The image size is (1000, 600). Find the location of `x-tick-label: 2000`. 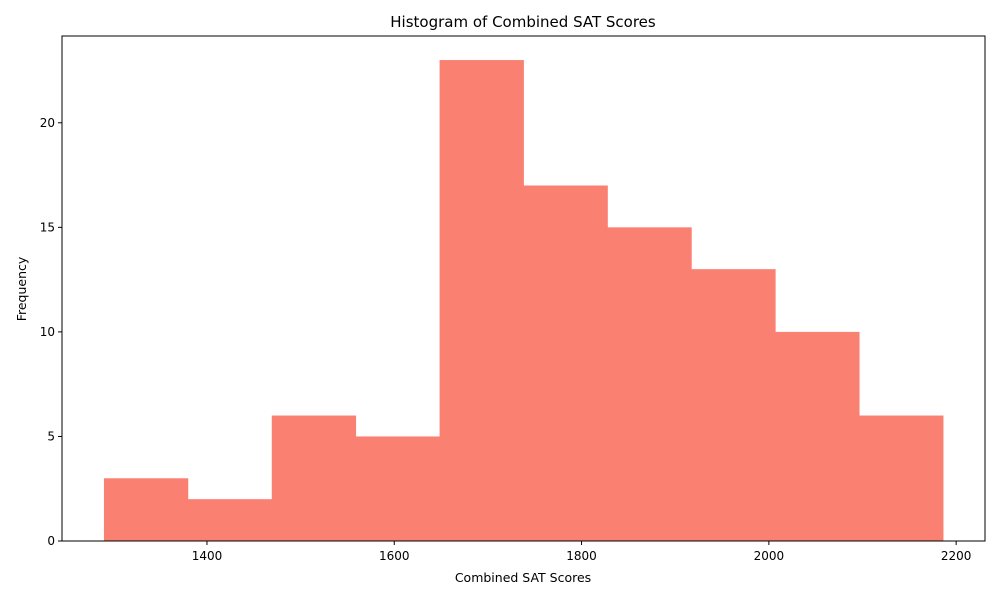

x-tick-label: 2000 is located at coordinates (769, 556).